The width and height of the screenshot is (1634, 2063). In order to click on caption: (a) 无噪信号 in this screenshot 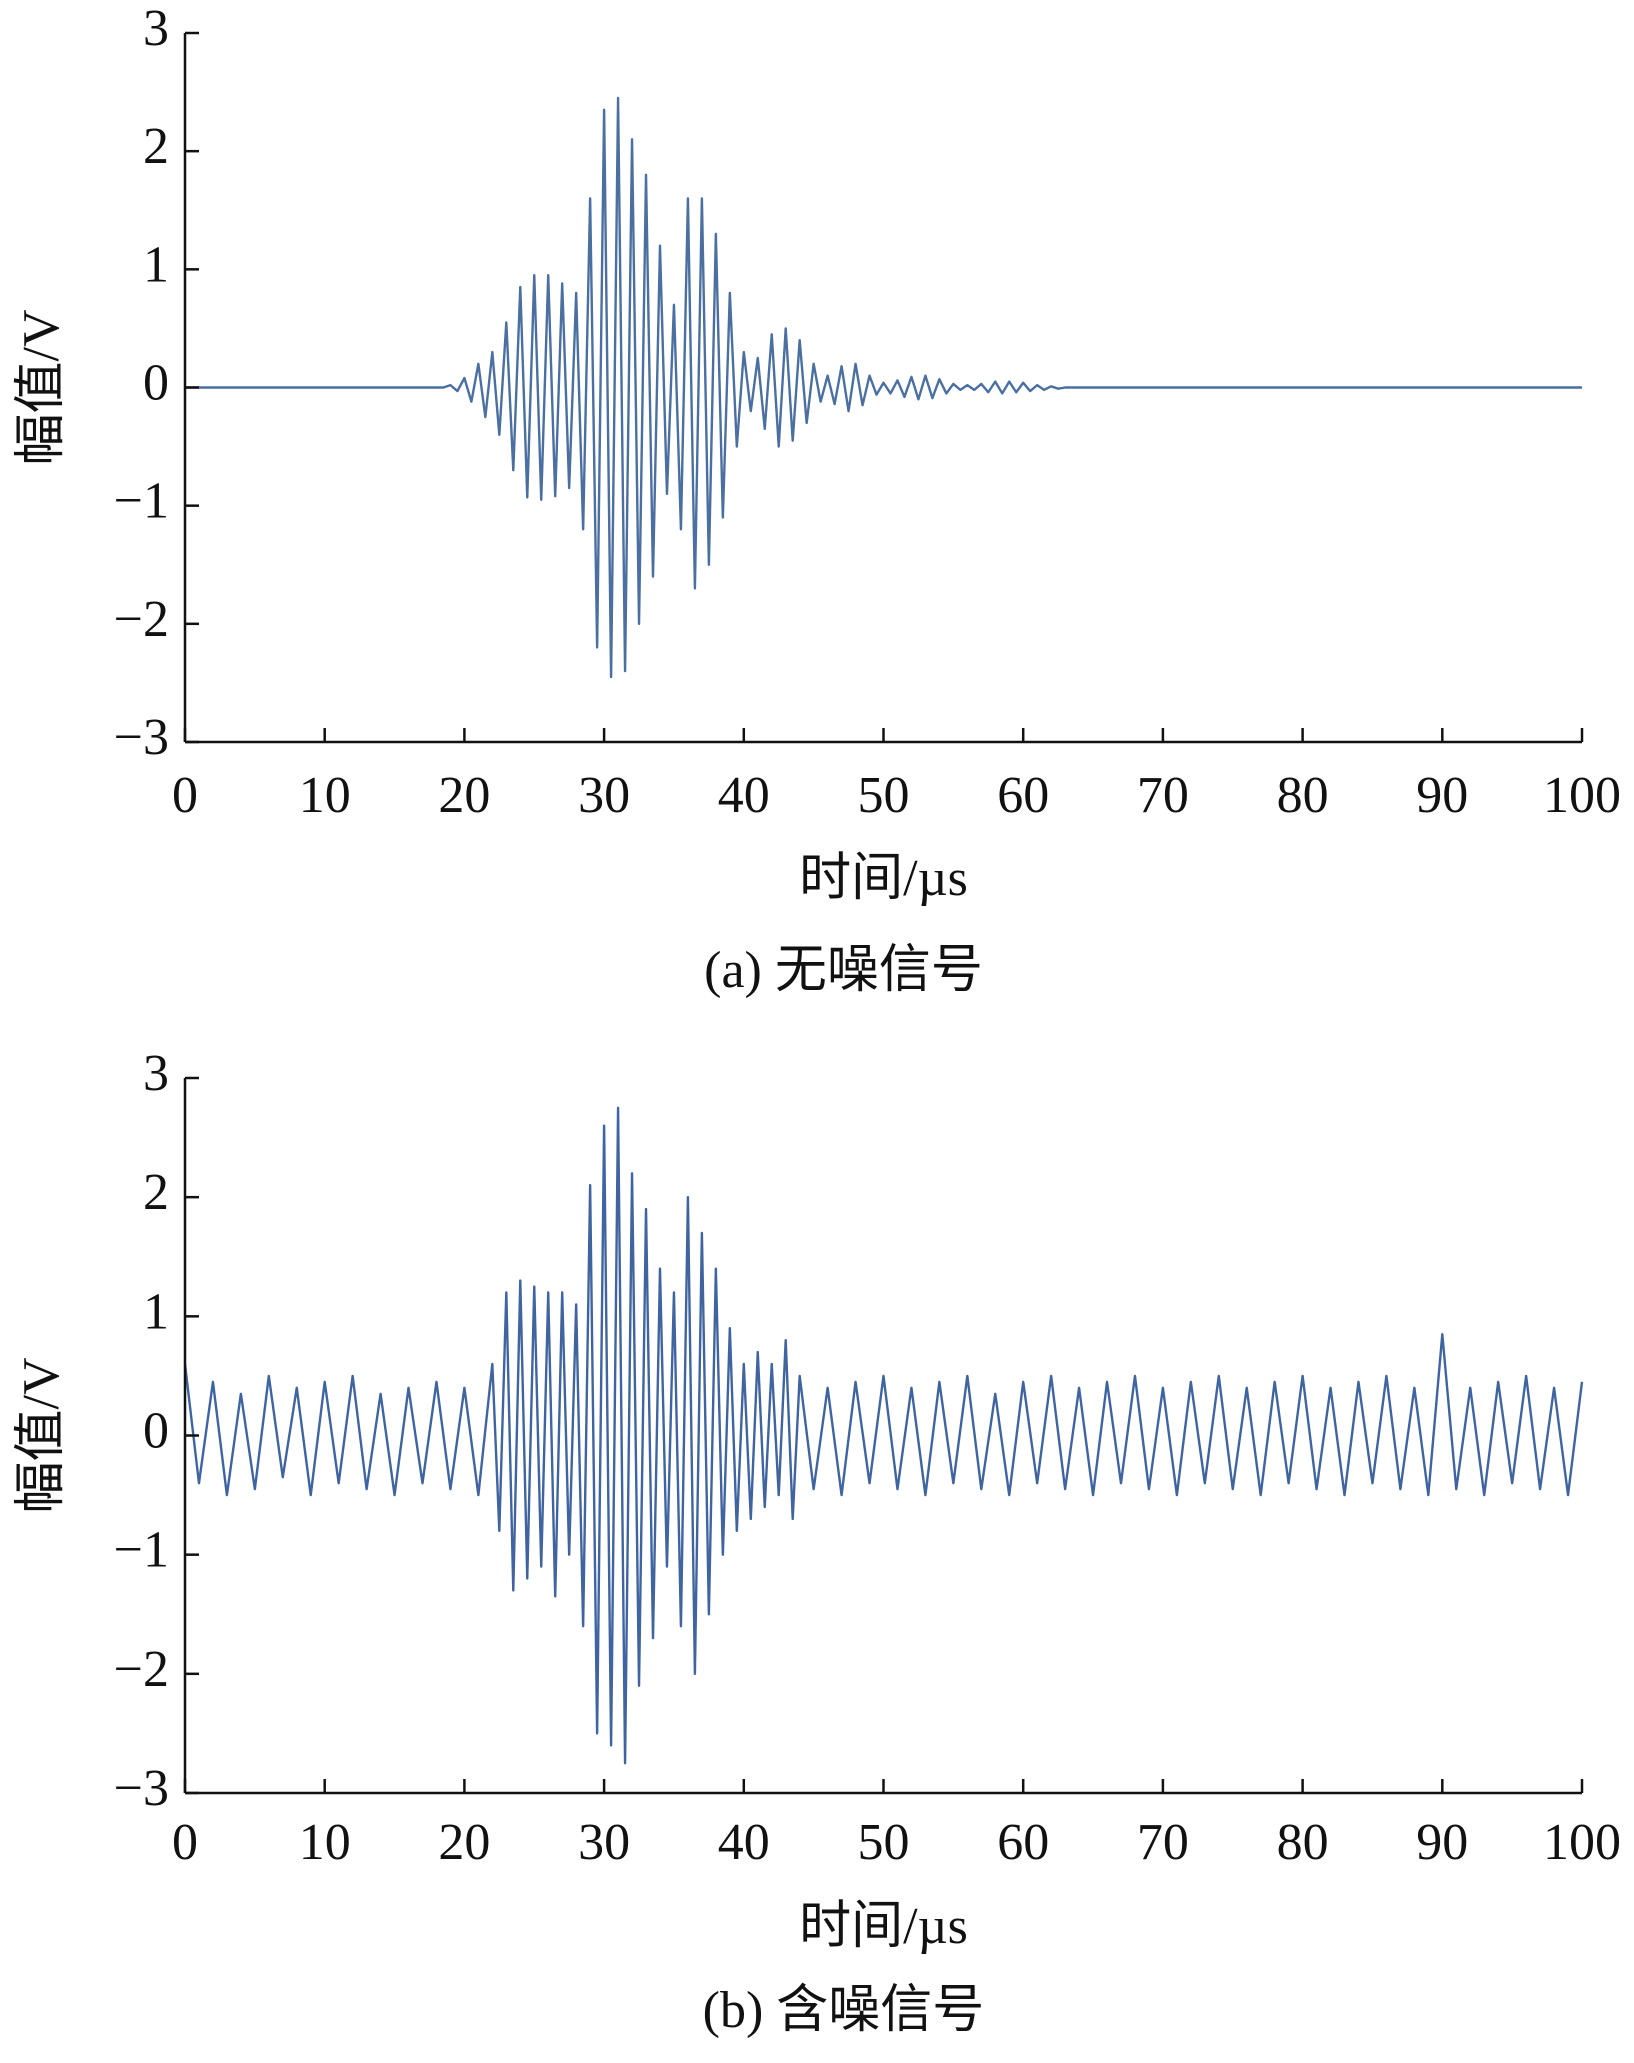, I will do `click(843, 970)`.